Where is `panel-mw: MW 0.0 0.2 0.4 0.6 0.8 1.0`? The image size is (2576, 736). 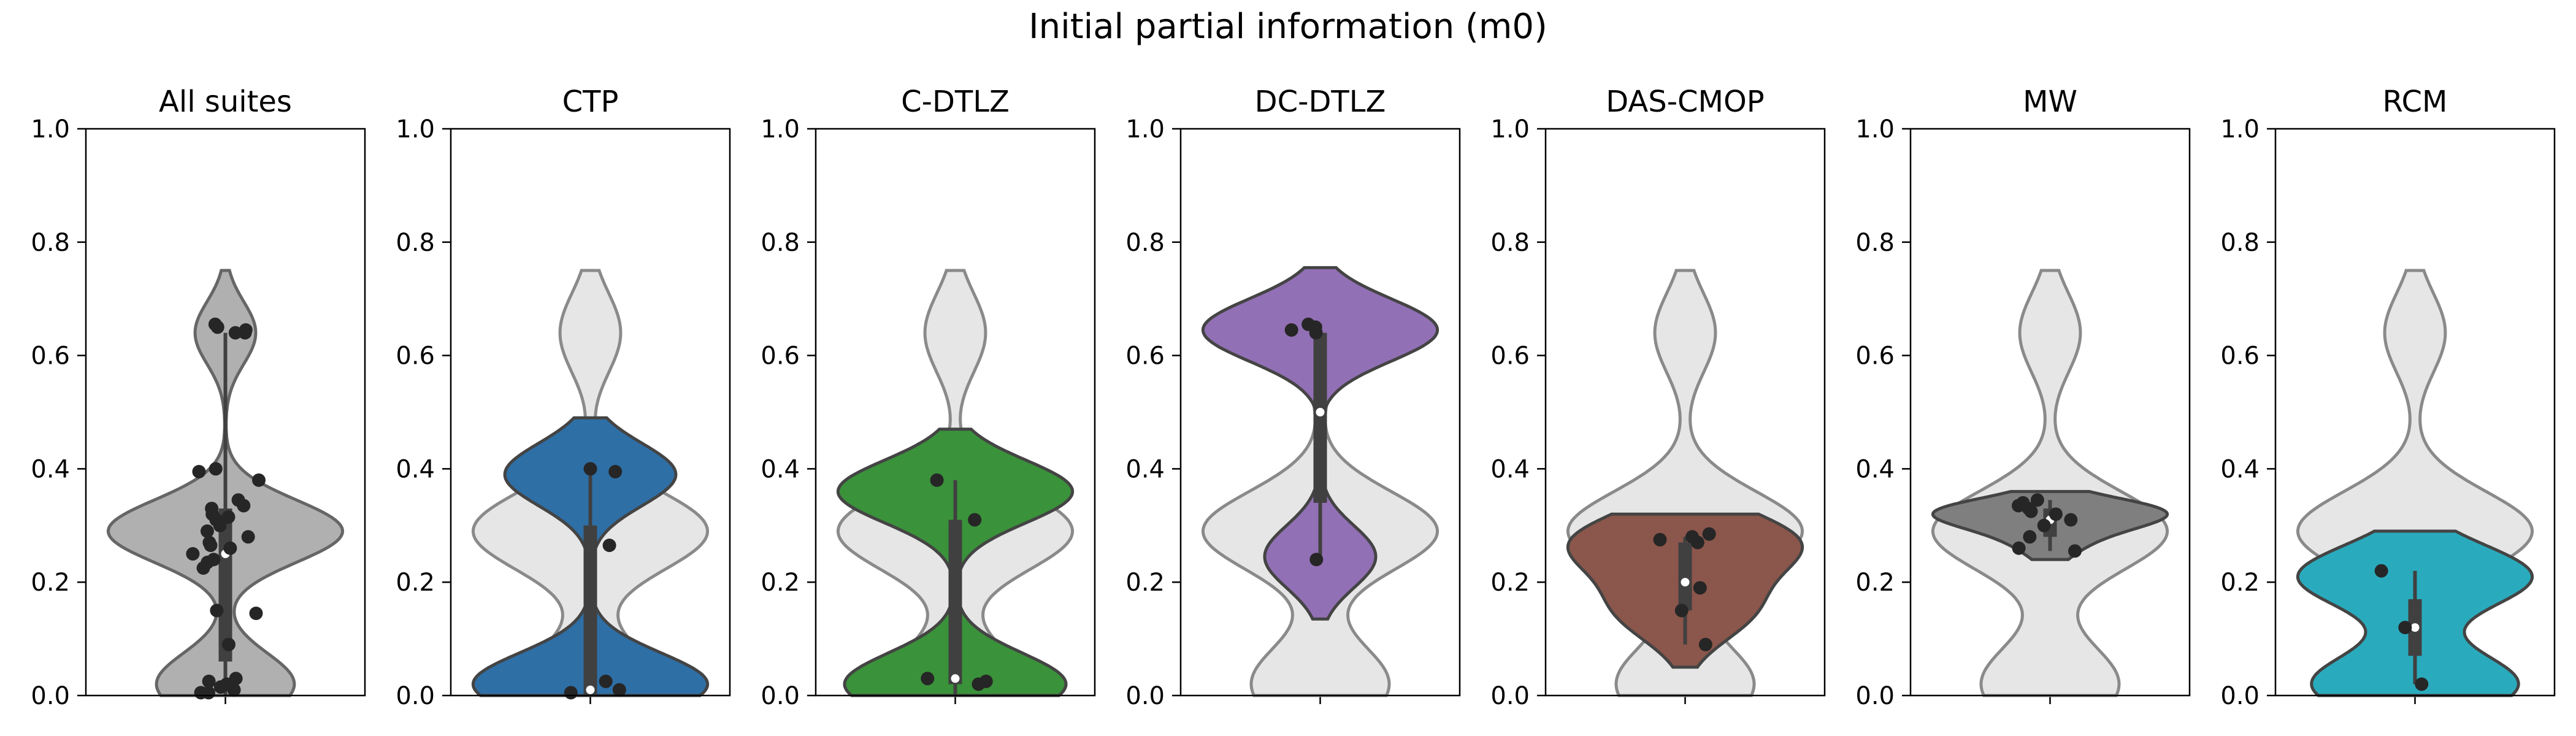 panel-mw: MW 0.0 0.2 0.4 0.6 0.8 1.0 is located at coordinates (2023, 397).